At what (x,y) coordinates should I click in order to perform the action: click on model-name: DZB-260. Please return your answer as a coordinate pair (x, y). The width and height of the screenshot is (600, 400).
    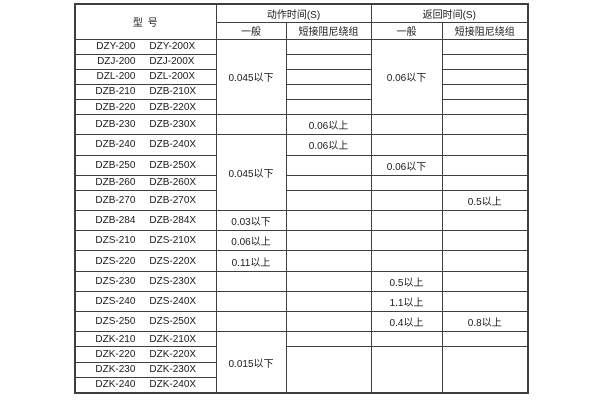
    Looking at the image, I should click on (115, 183).